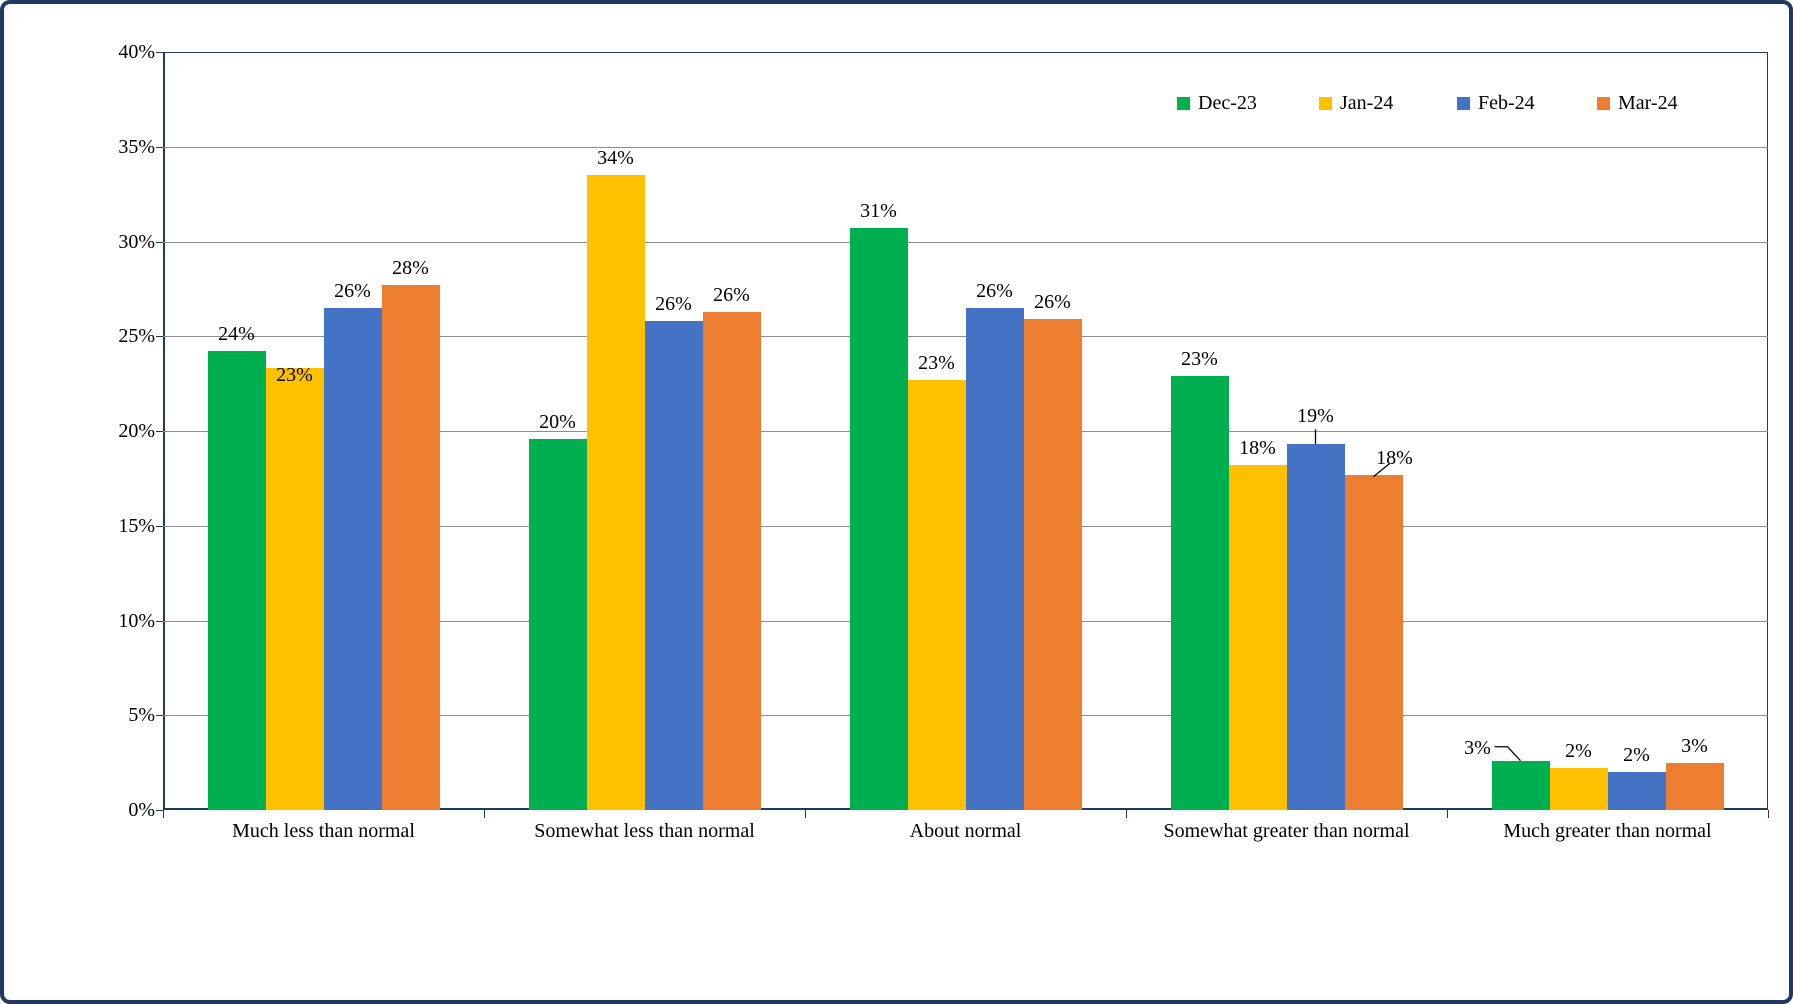  What do you see at coordinates (673, 565) in the screenshot?
I see `bar-feb-24-c1` at bounding box center [673, 565].